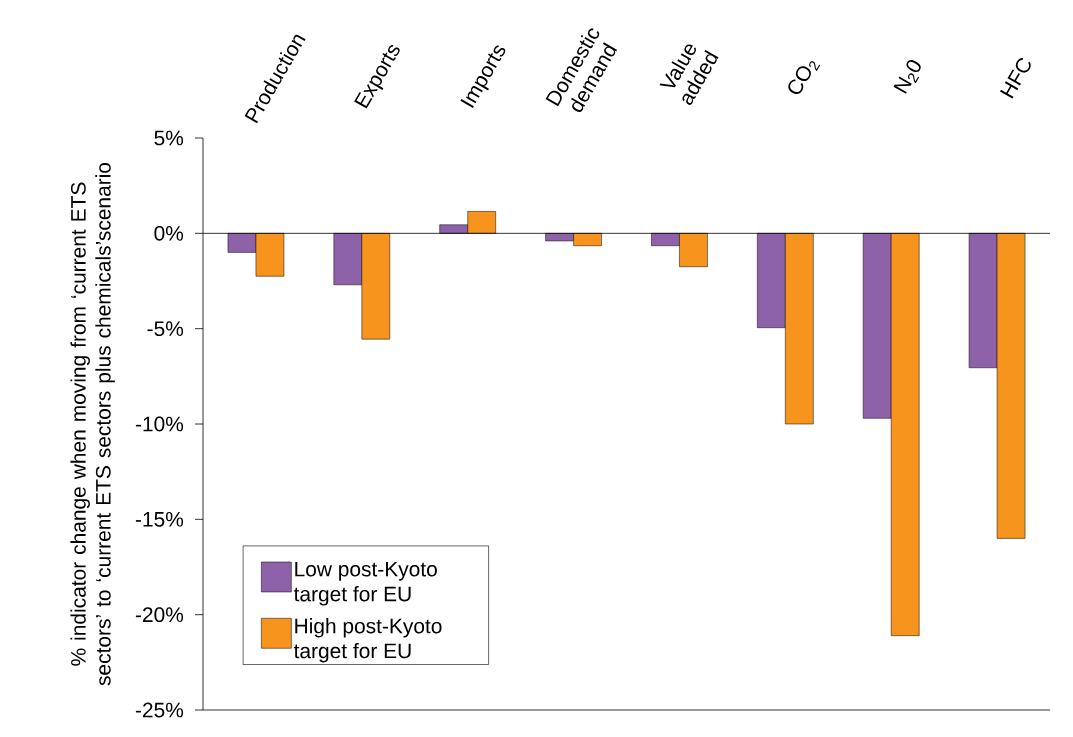  What do you see at coordinates (367, 640) in the screenshot?
I see `legend-label: High post-Kyoto target for EU` at bounding box center [367, 640].